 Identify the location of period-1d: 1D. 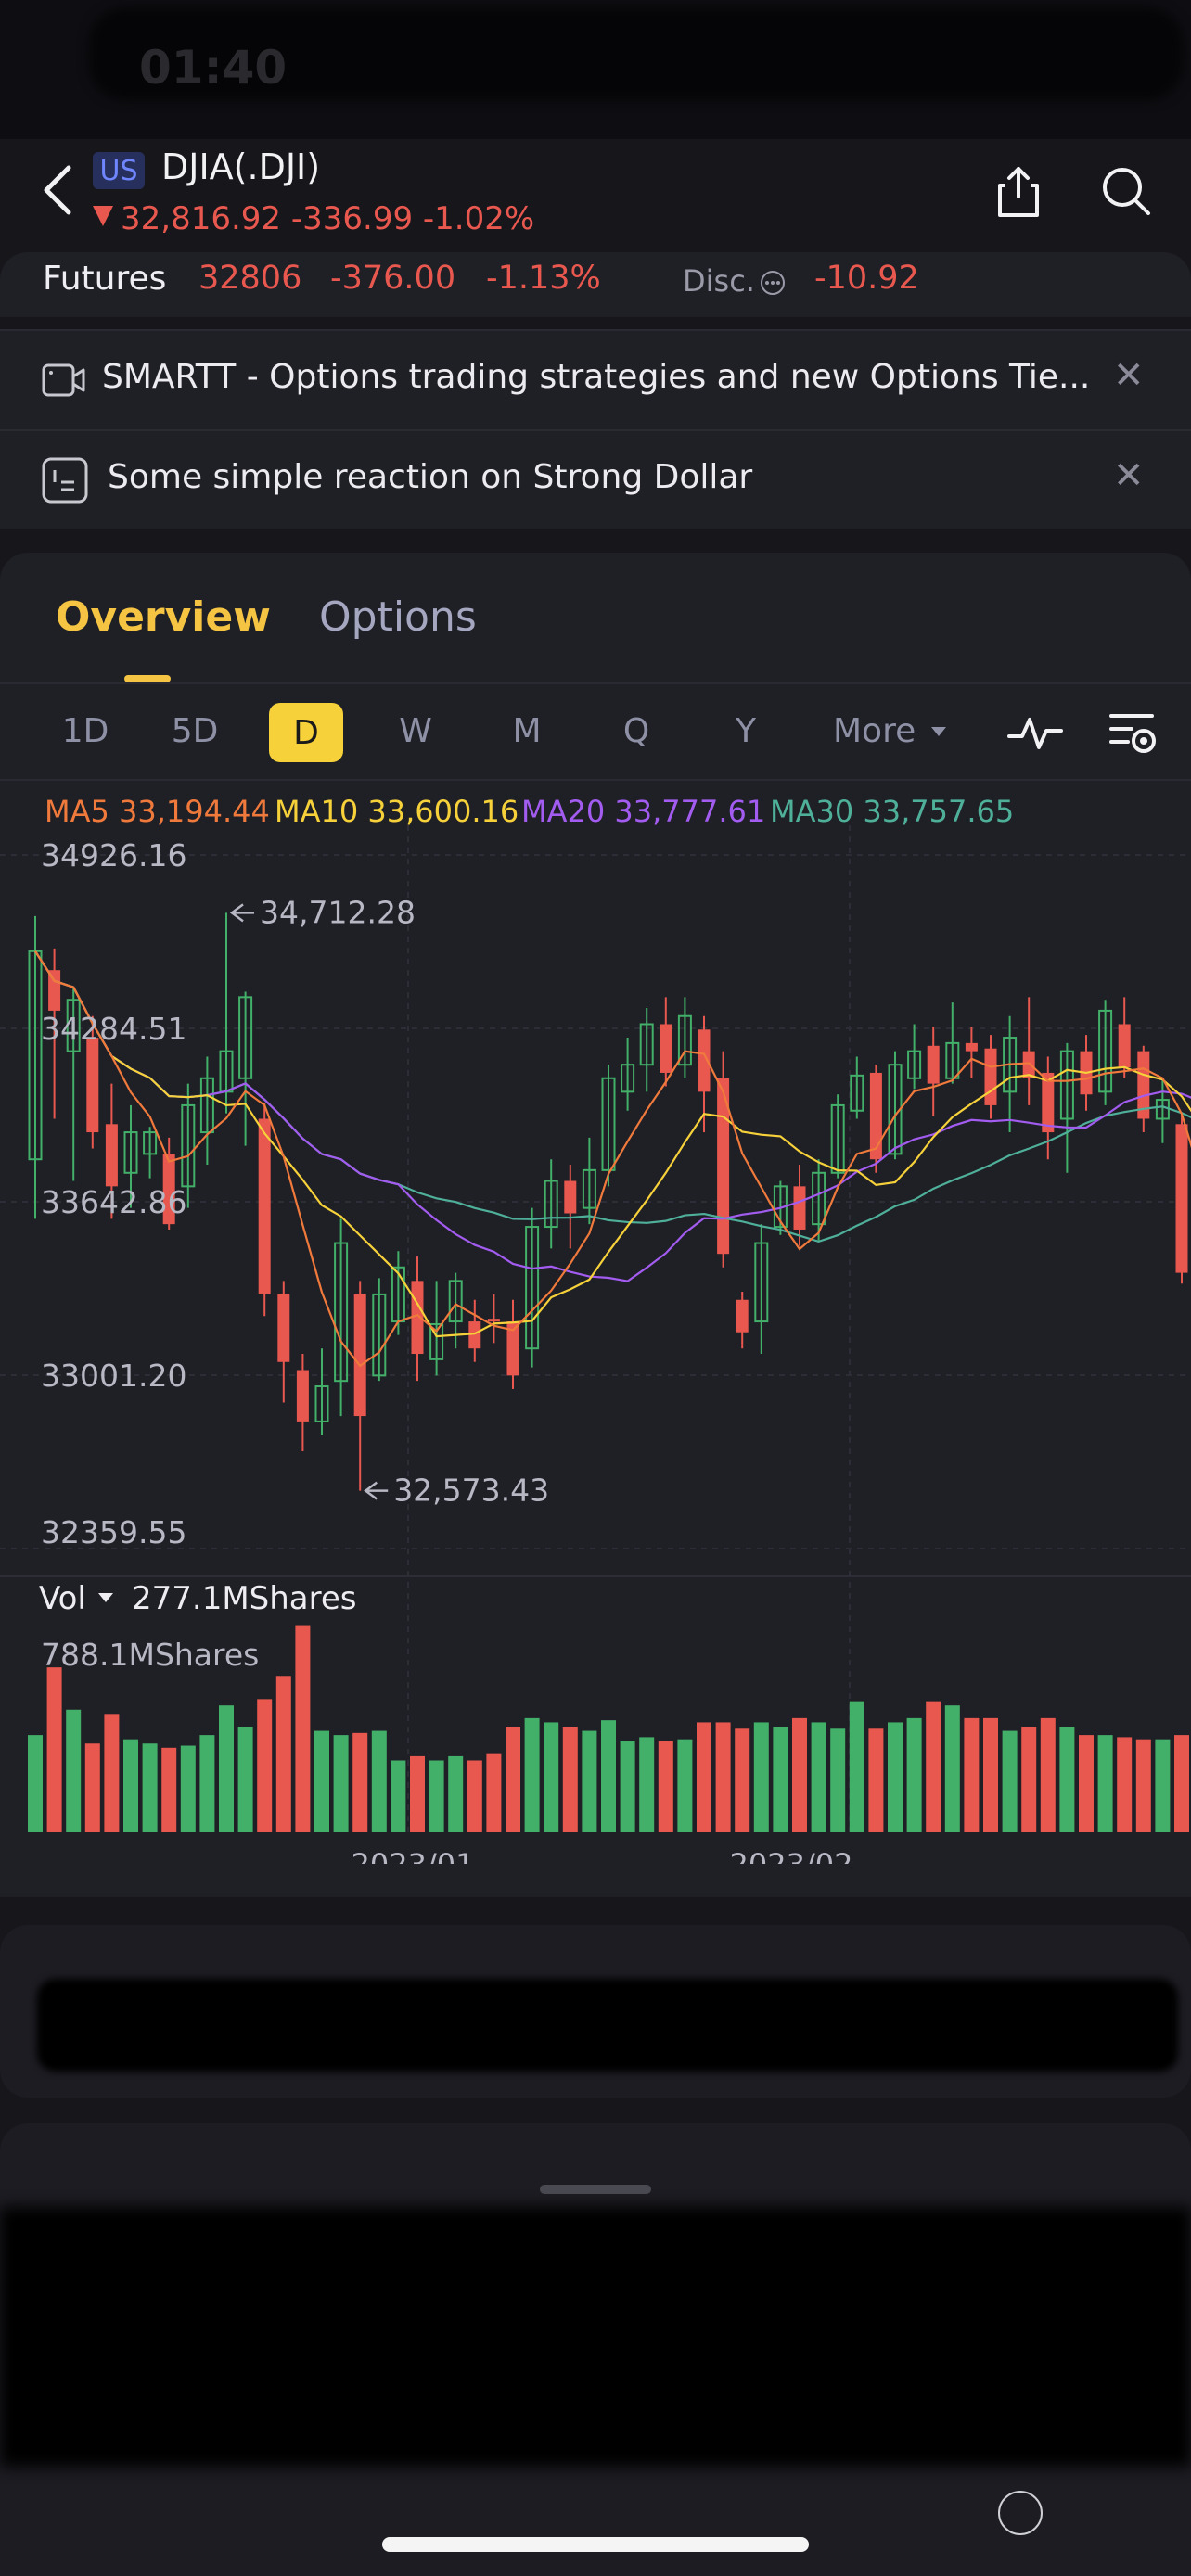
(85, 731).